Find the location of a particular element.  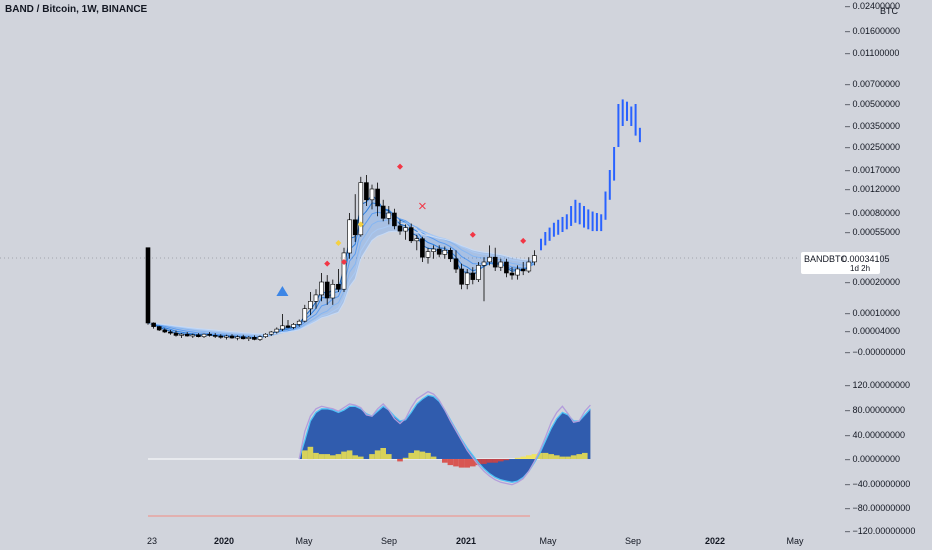

time-tick-label: 2020 is located at coordinates (224, 541).